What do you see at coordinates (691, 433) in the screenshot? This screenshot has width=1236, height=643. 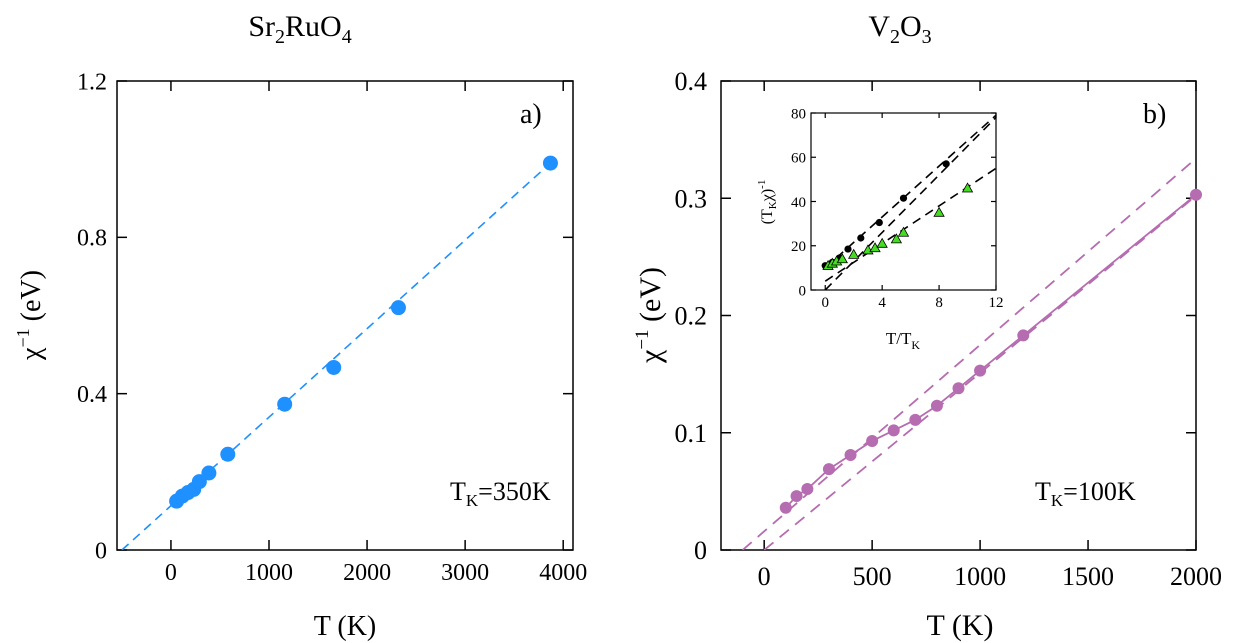 I see `y-tick-label: 0.1` at bounding box center [691, 433].